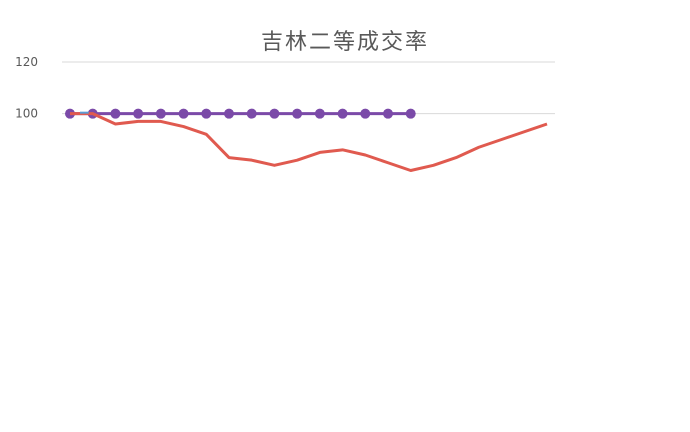  Describe the element at coordinates (26, 62) in the screenshot. I see `y-tick-label: 120` at that location.